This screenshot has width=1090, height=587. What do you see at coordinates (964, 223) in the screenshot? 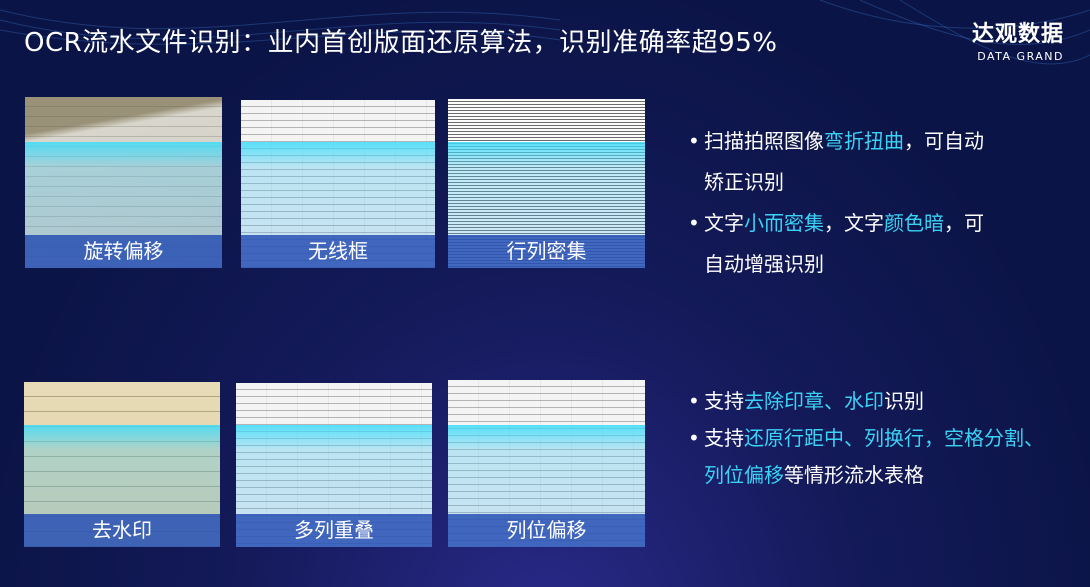
I see `text: ，可` at bounding box center [964, 223].